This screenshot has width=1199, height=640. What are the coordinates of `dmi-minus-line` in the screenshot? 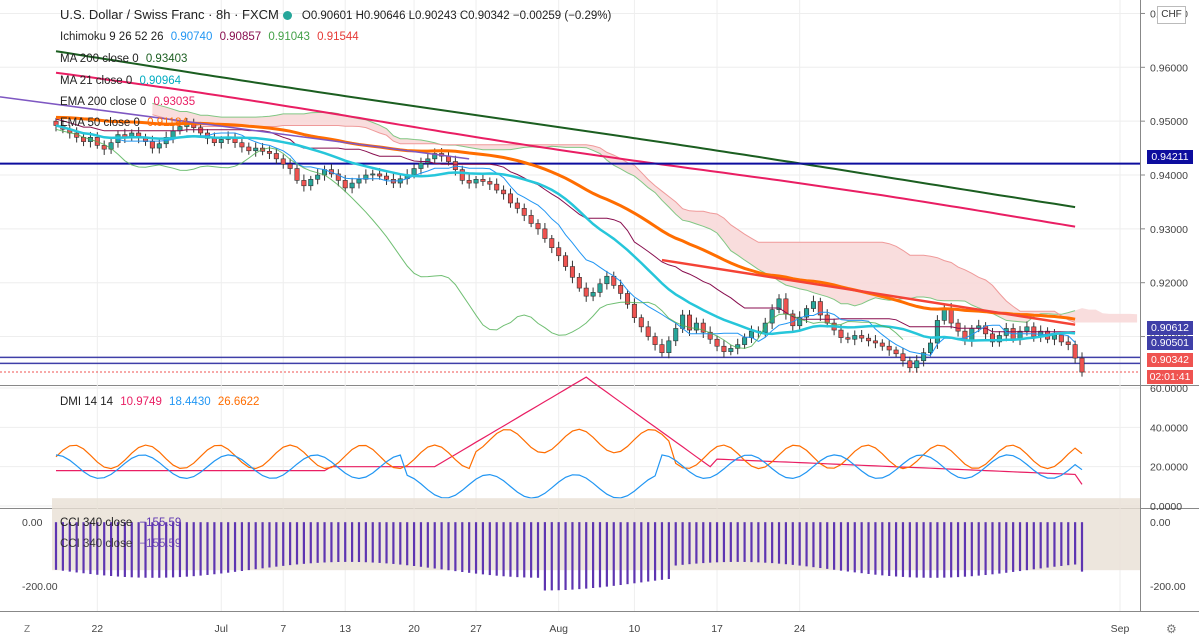 It's located at (569, 449).